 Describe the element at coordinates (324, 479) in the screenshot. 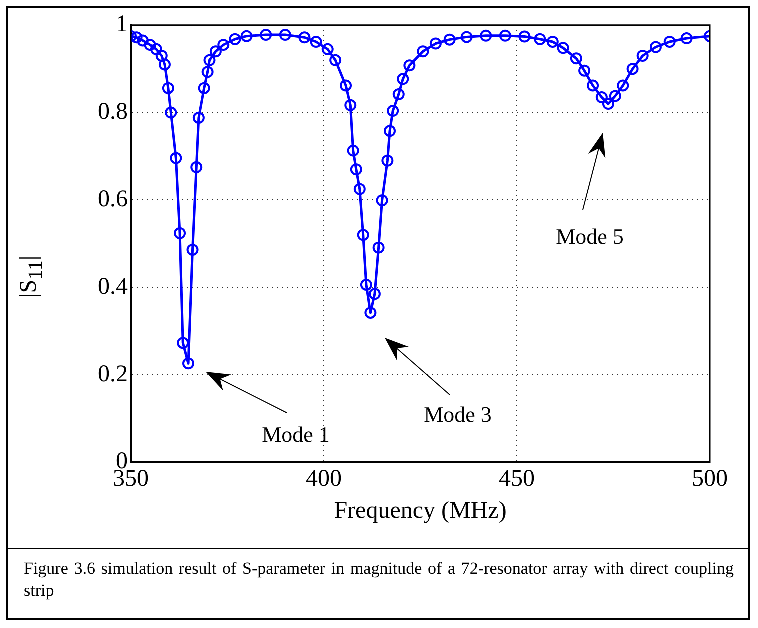

I see `x-tick-label: 400` at that location.